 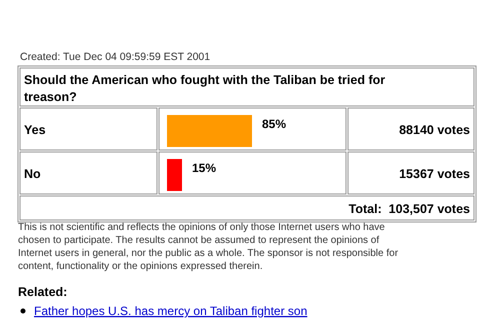 What do you see at coordinates (434, 130) in the screenshot?
I see `text: 88140 votes` at bounding box center [434, 130].